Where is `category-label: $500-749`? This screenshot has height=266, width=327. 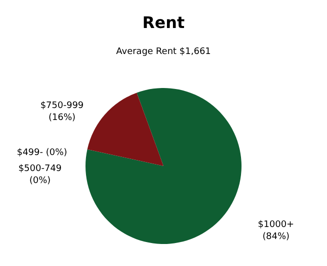 category-label: $500-749 is located at coordinates (40, 169).